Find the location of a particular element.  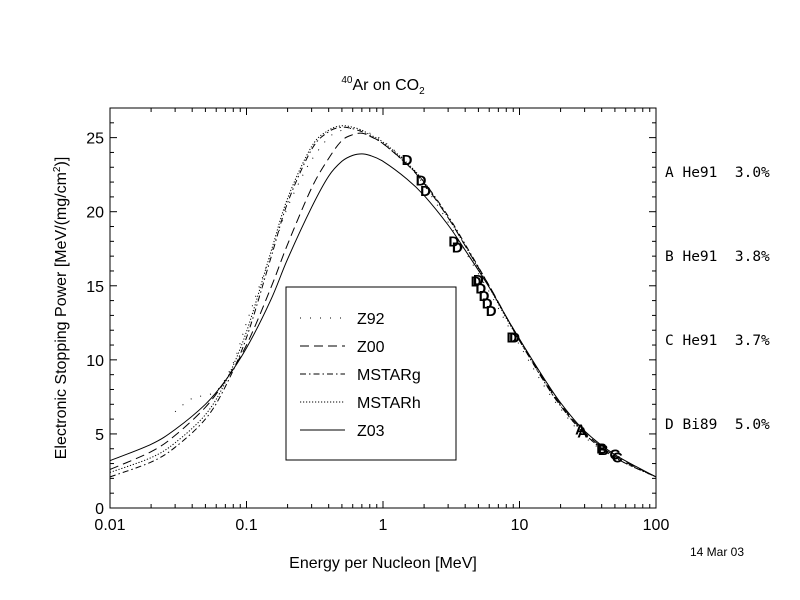

x-tick-label: 100 is located at coordinates (656, 525).